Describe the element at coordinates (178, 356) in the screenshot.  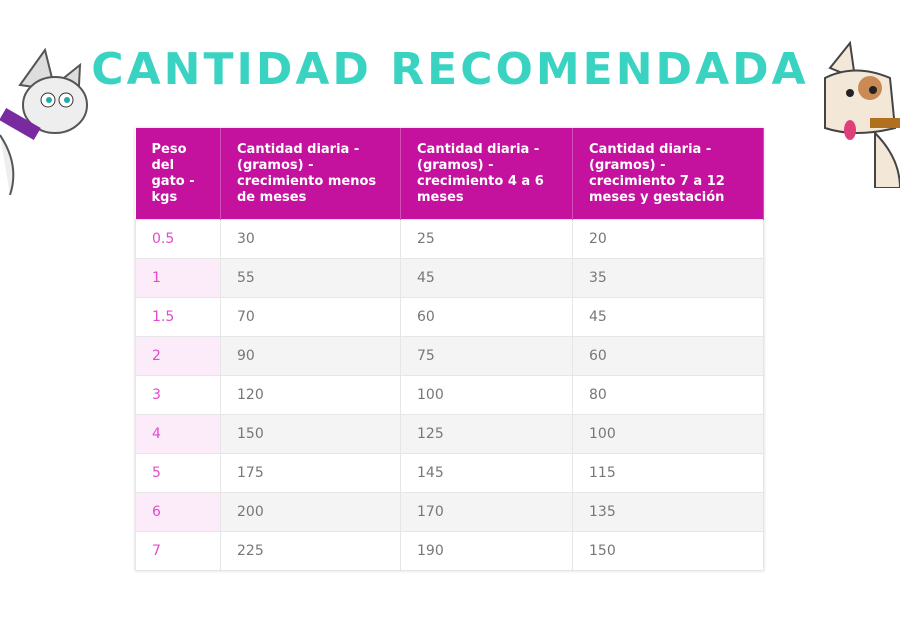
I see `weight-cell: 2` at that location.